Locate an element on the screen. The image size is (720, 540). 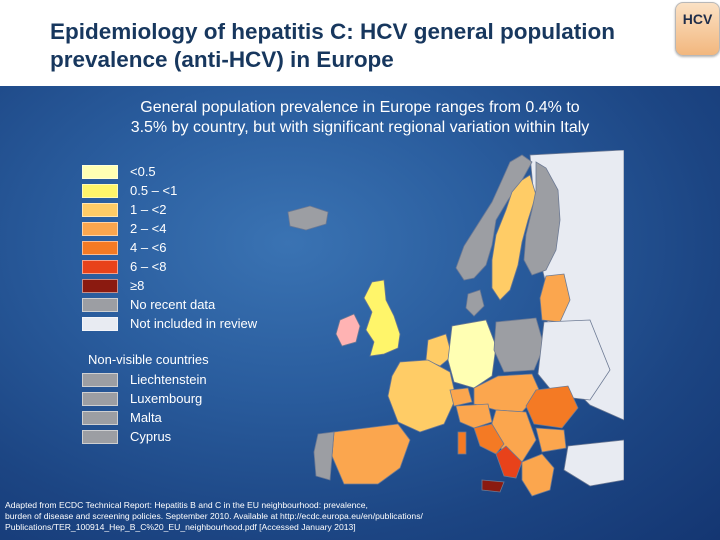
map-uk is located at coordinates (382, 318).